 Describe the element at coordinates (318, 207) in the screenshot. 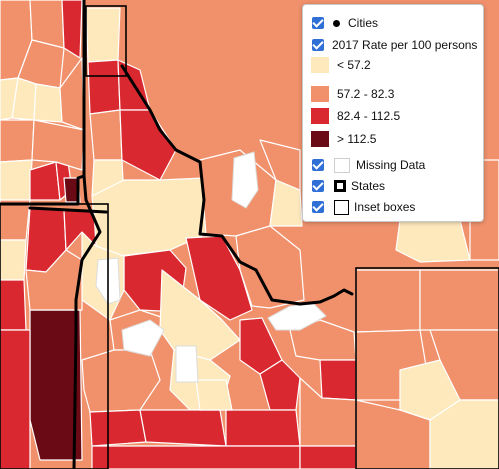

I see `insets-checkbox` at that location.